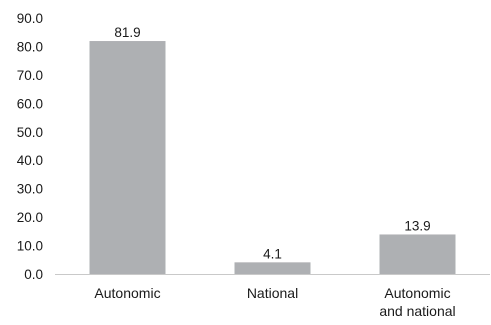 This screenshot has width=491, height=325. Describe the element at coordinates (417, 225) in the screenshot. I see `bar-value-label: 13.9` at that location.